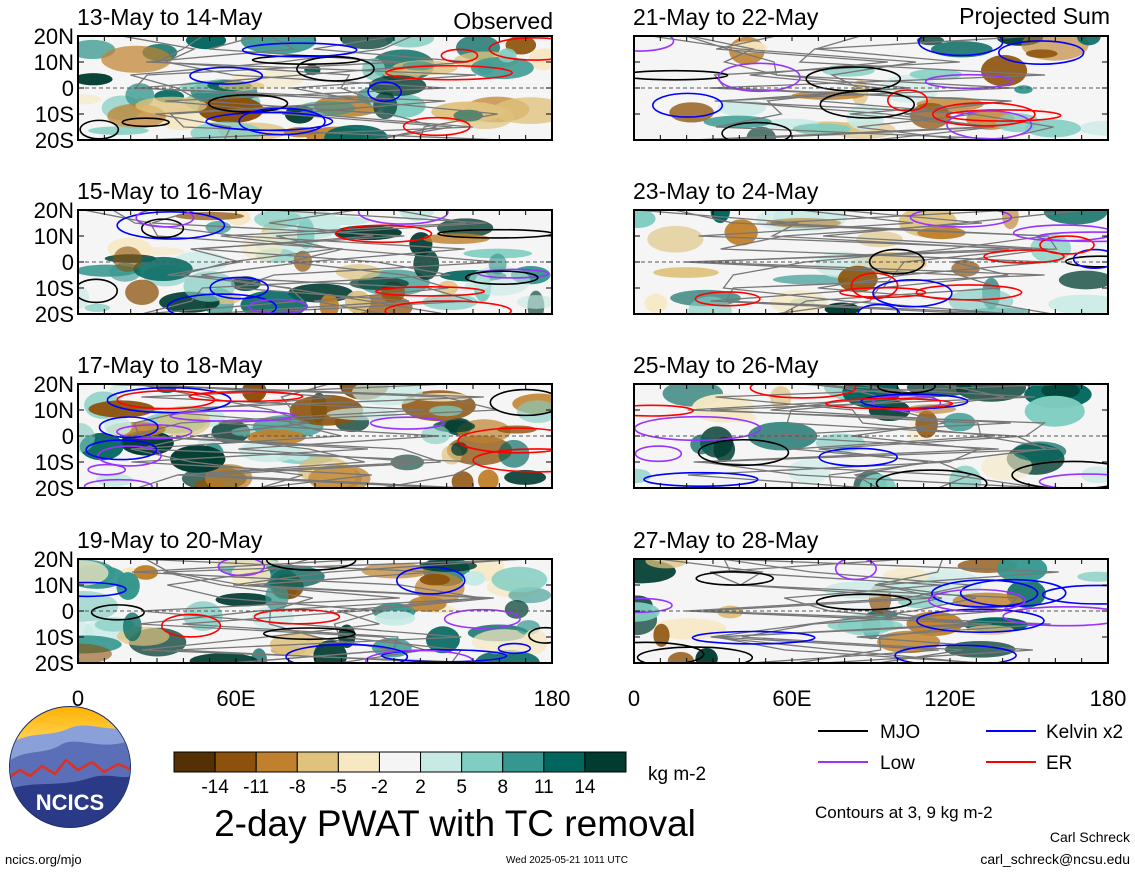 This screenshot has height=872, width=1135. I want to click on colorbar-label: 2, so click(420, 787).